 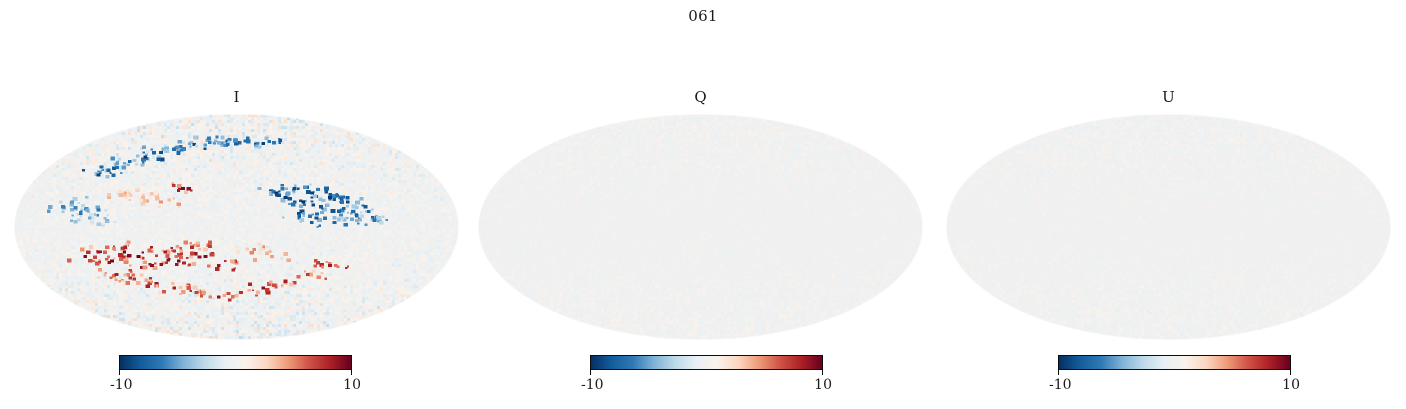 I want to click on colorbar-label-min-Q: -10, so click(x=592, y=385).